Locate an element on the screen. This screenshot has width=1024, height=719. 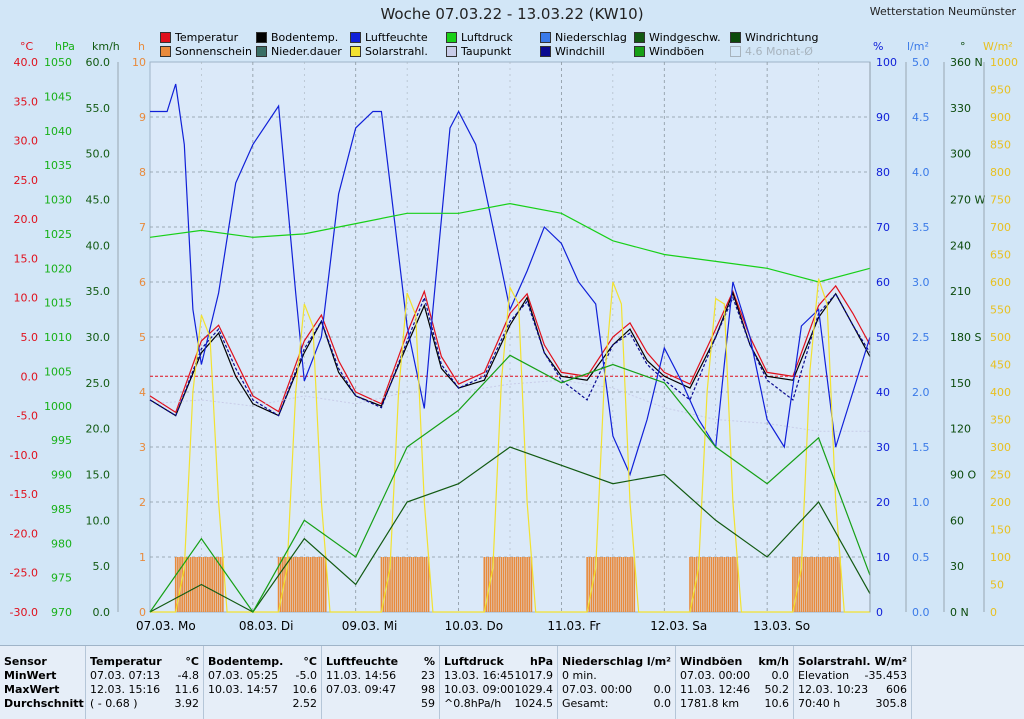
tick-label-solar: 900 is located at coordinates (1000, 117).